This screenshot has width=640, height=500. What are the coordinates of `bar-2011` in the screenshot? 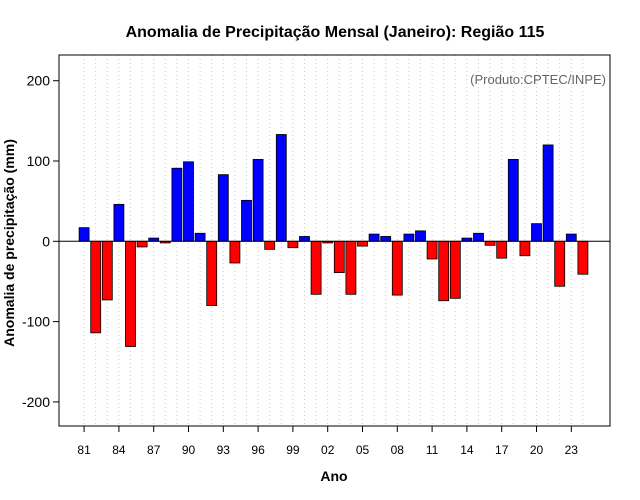 It's located at (432, 250).